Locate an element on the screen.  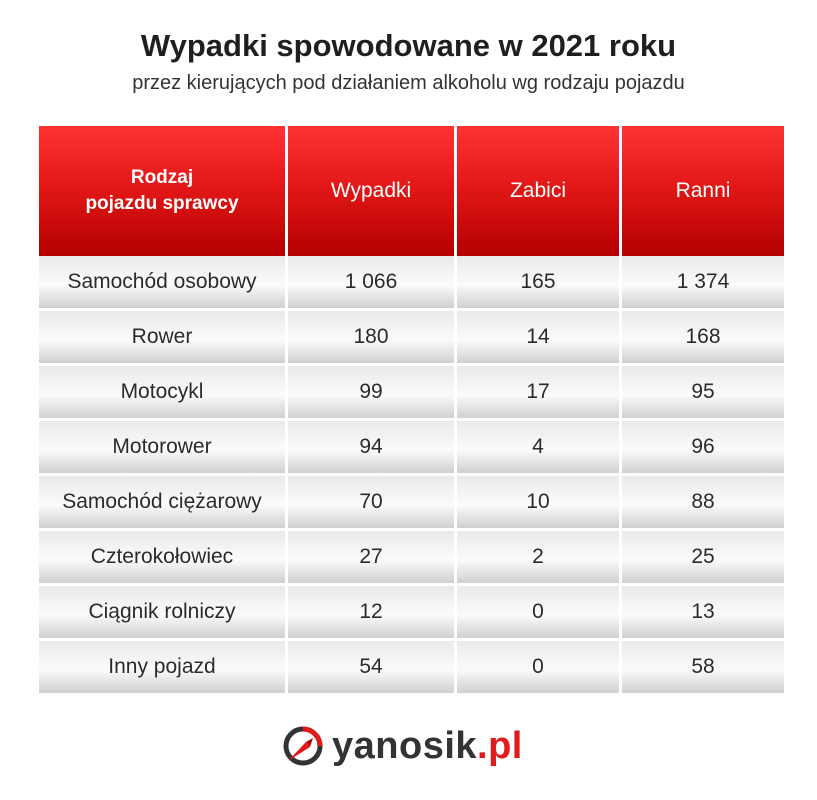
injured-cell: 168 is located at coordinates (703, 338).